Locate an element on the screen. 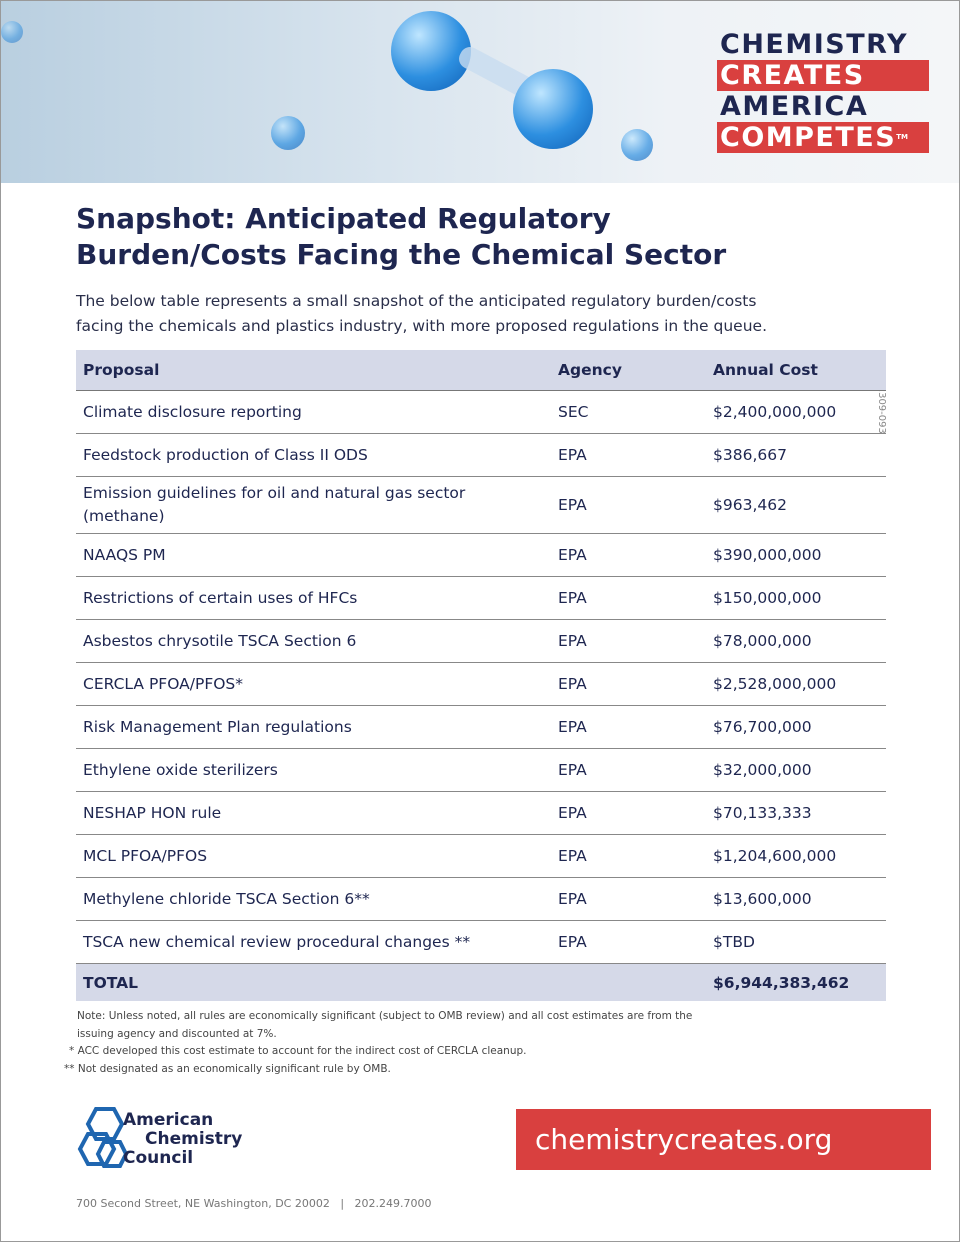  table-cell: $13,600,000 is located at coordinates (796, 899).